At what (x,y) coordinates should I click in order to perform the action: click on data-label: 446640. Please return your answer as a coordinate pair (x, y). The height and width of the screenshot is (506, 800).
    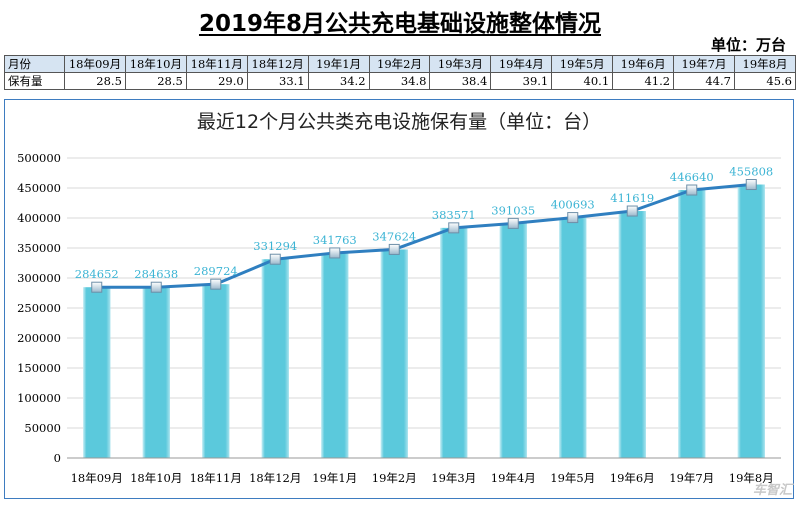
    Looking at the image, I should click on (692, 177).